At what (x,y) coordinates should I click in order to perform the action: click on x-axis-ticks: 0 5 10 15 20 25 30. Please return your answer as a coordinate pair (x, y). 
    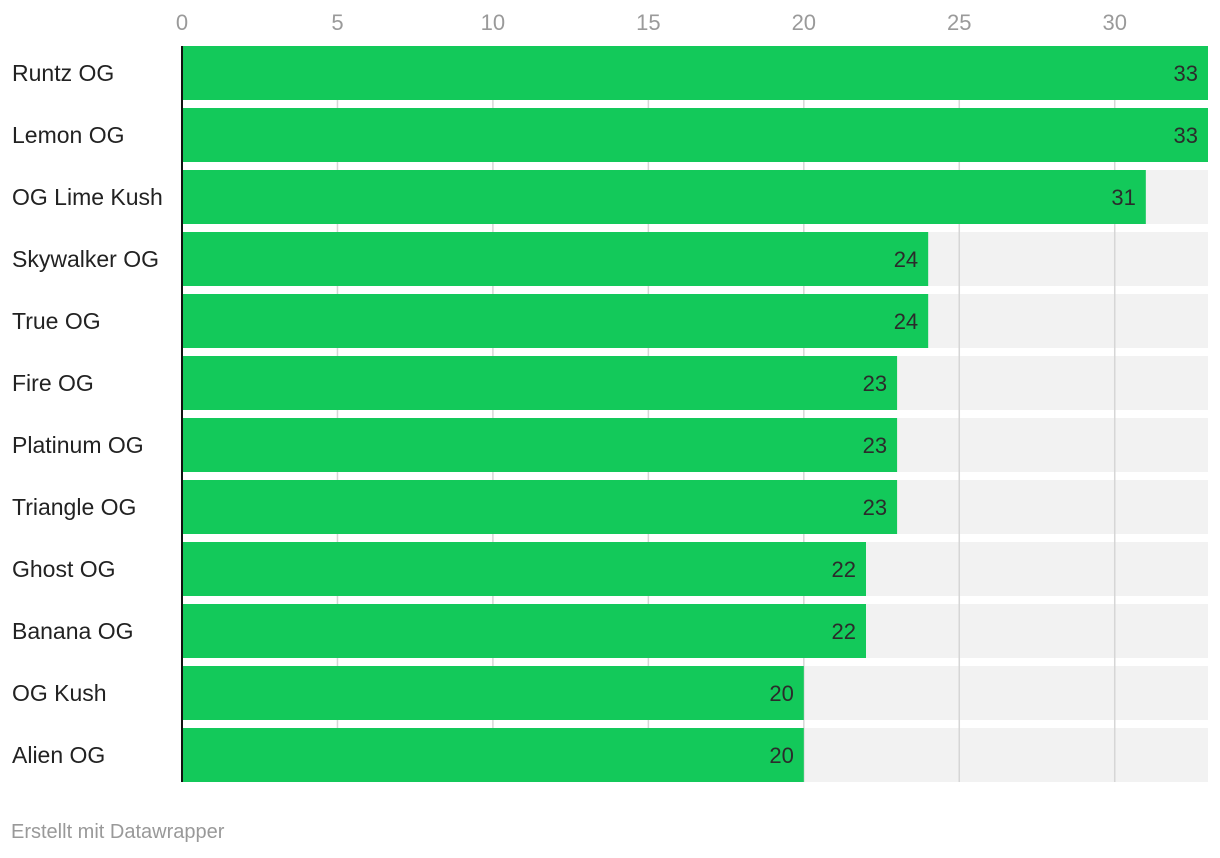
    Looking at the image, I should click on (651, 22).